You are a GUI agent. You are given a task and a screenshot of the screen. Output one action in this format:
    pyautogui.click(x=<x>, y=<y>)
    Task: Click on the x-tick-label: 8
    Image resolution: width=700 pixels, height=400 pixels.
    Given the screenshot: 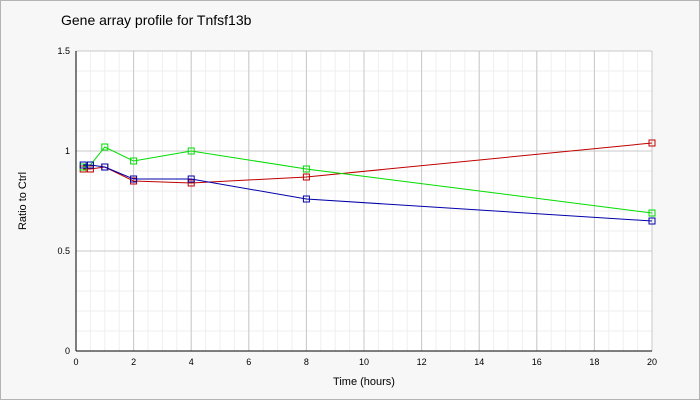 What is the action you would take?
    pyautogui.click(x=306, y=362)
    